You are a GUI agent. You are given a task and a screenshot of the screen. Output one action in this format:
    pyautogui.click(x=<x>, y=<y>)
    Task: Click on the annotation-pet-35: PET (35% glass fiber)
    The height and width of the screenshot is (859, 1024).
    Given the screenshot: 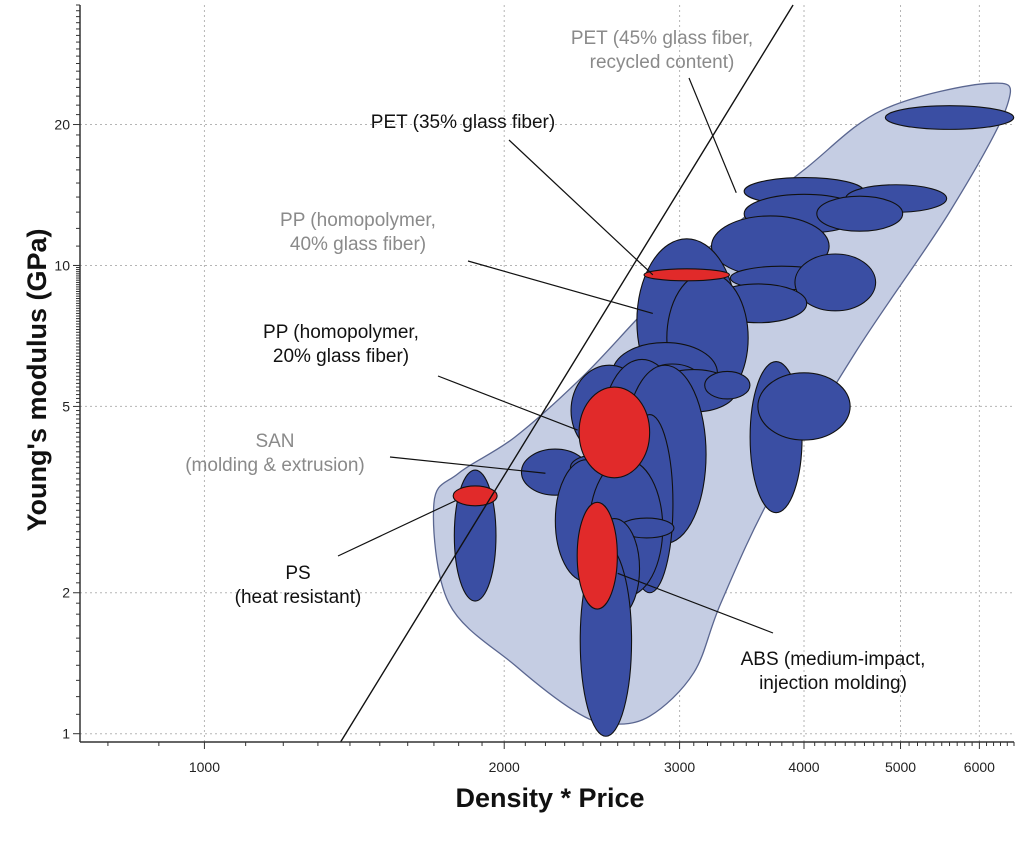 What is the action you would take?
    pyautogui.click(x=463, y=122)
    